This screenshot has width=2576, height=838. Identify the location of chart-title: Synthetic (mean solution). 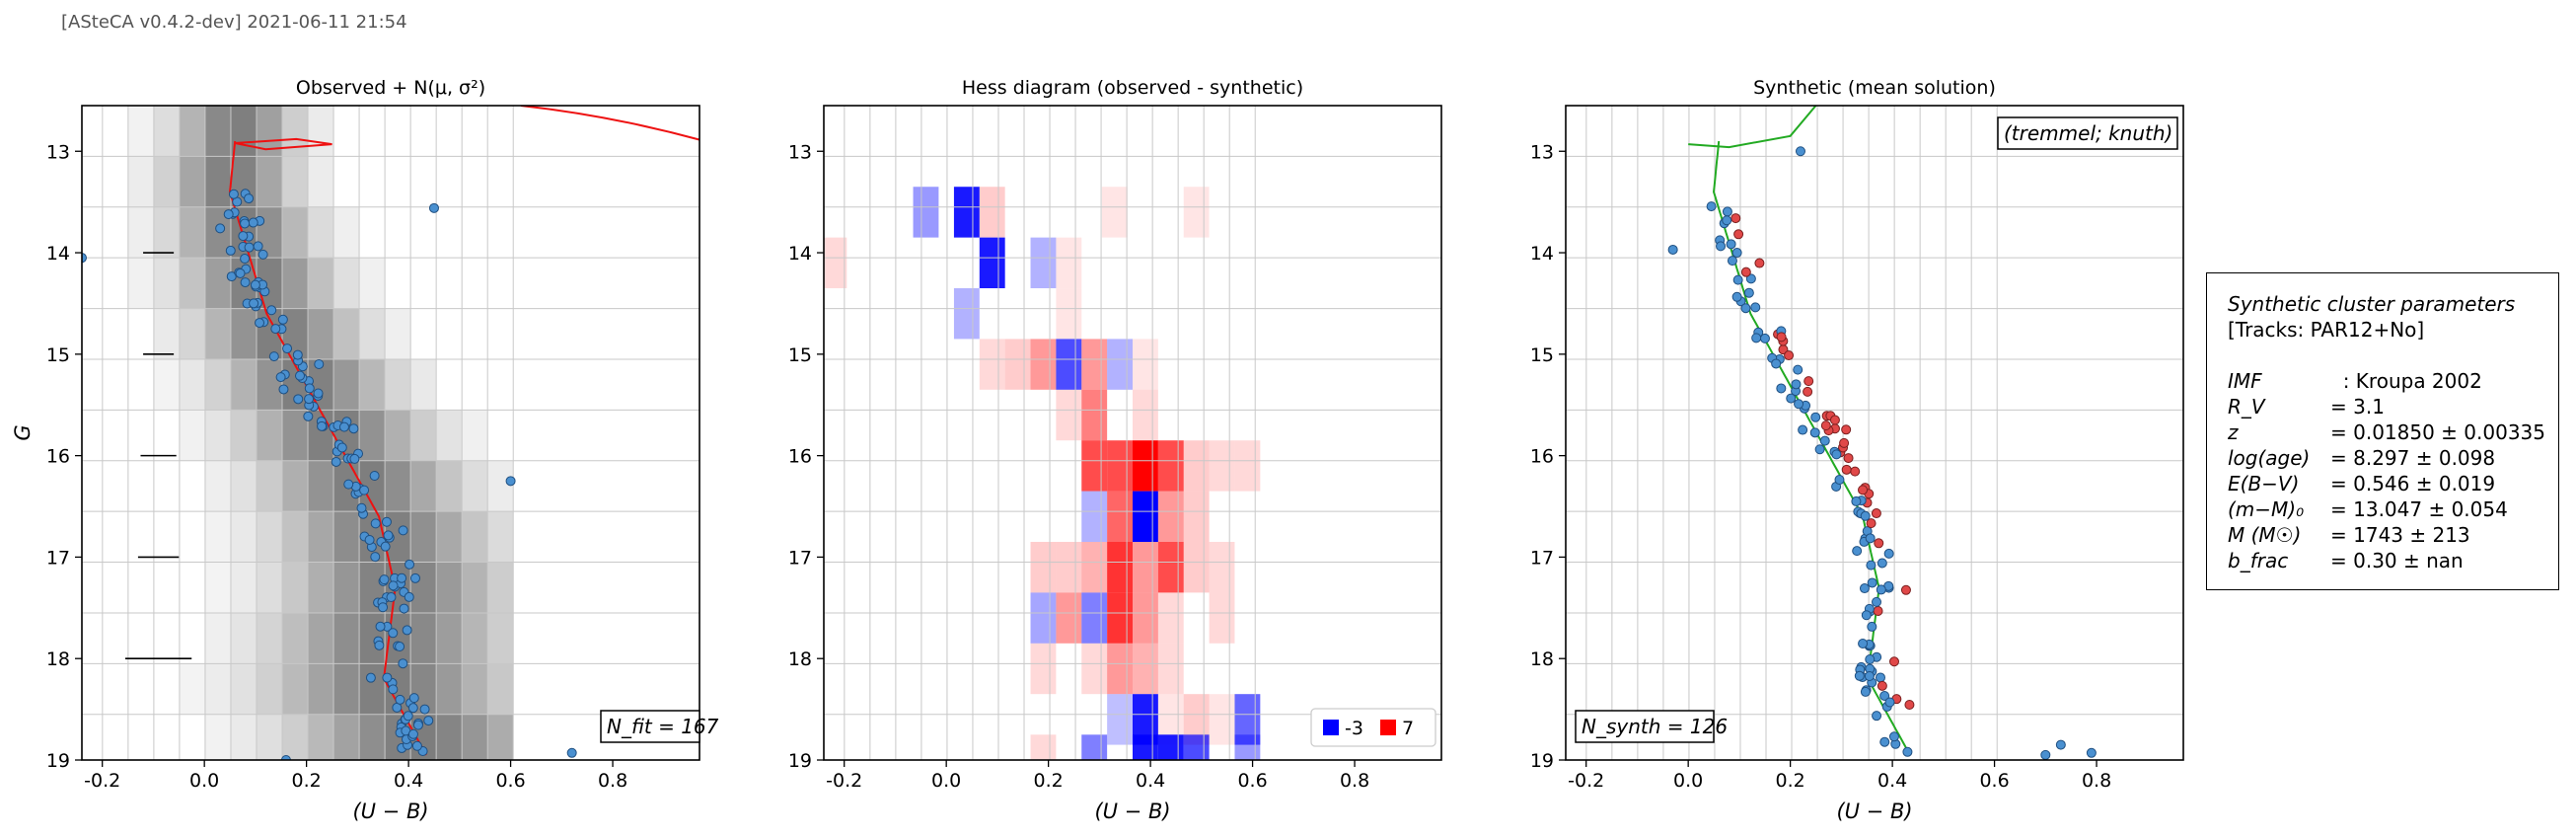
(1874, 88).